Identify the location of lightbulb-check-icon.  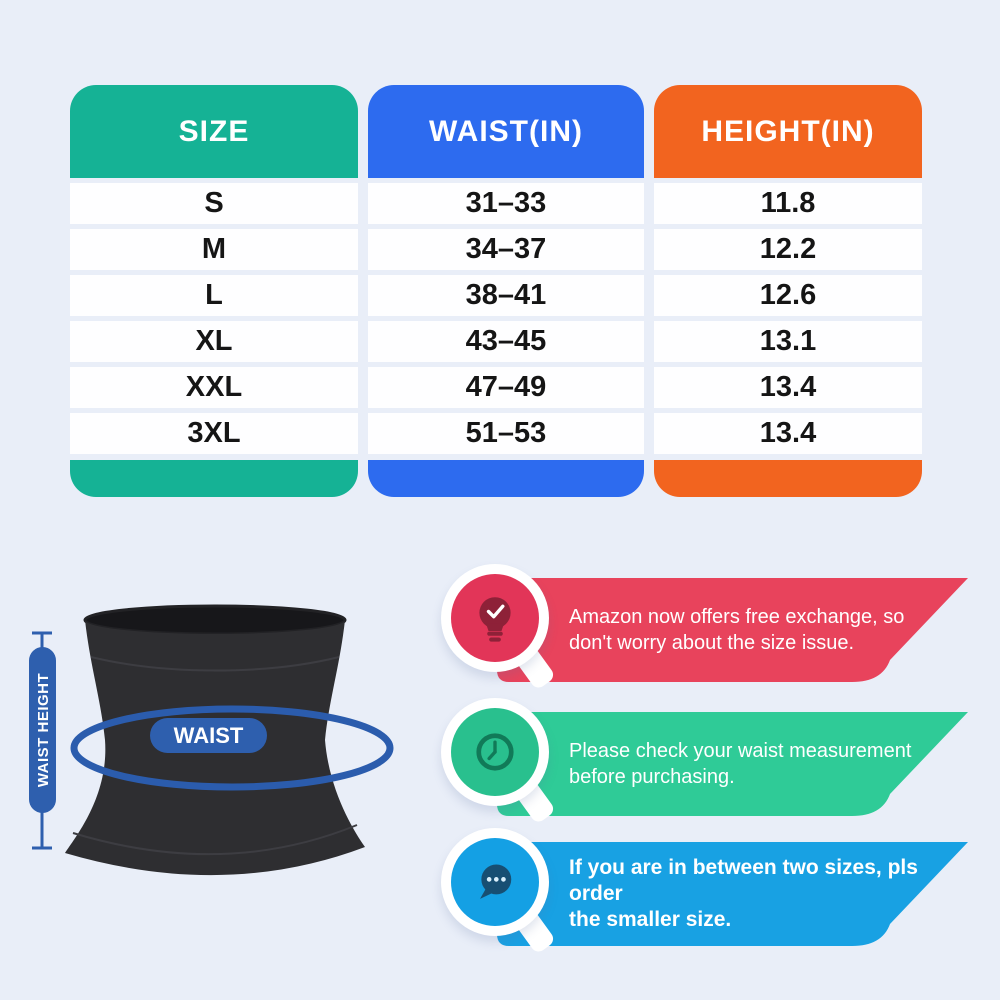
(495, 619).